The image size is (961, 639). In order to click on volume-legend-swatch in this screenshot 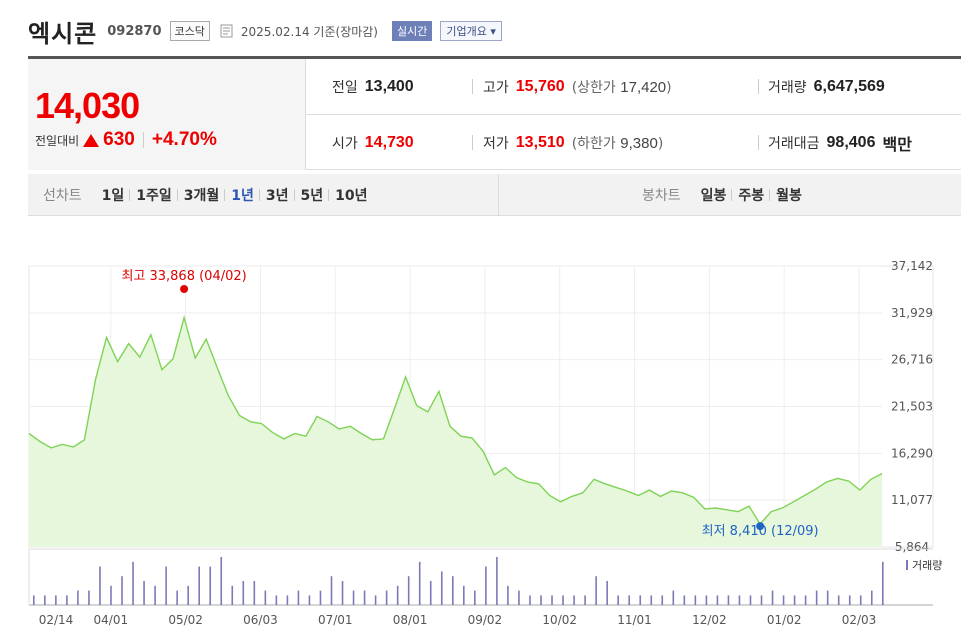, I will do `click(907, 565)`.